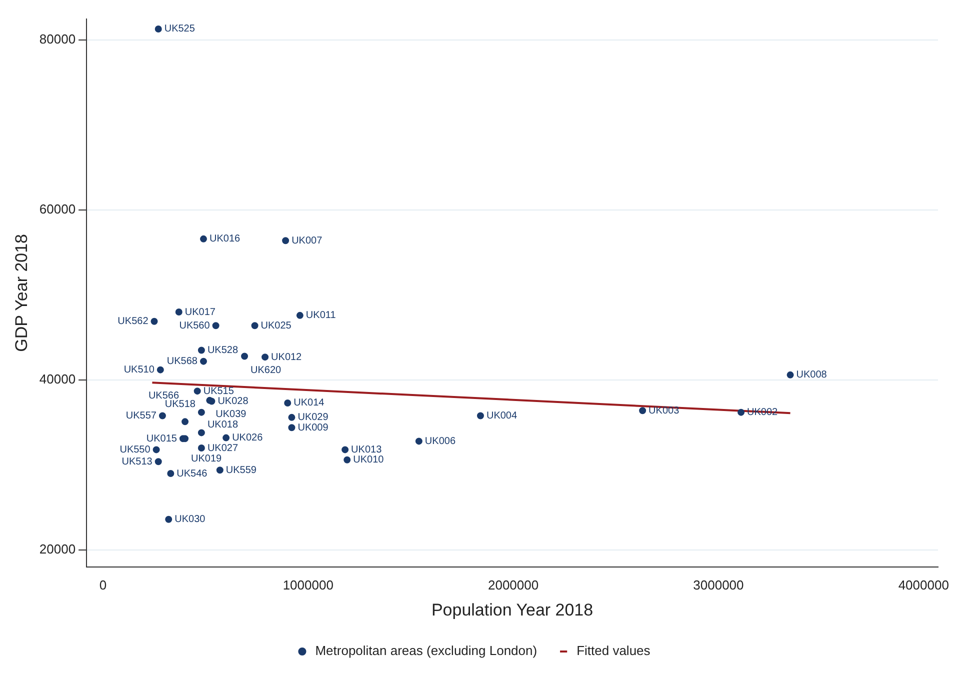 The height and width of the screenshot is (677, 977). I want to click on data-label: UK525, so click(180, 29).